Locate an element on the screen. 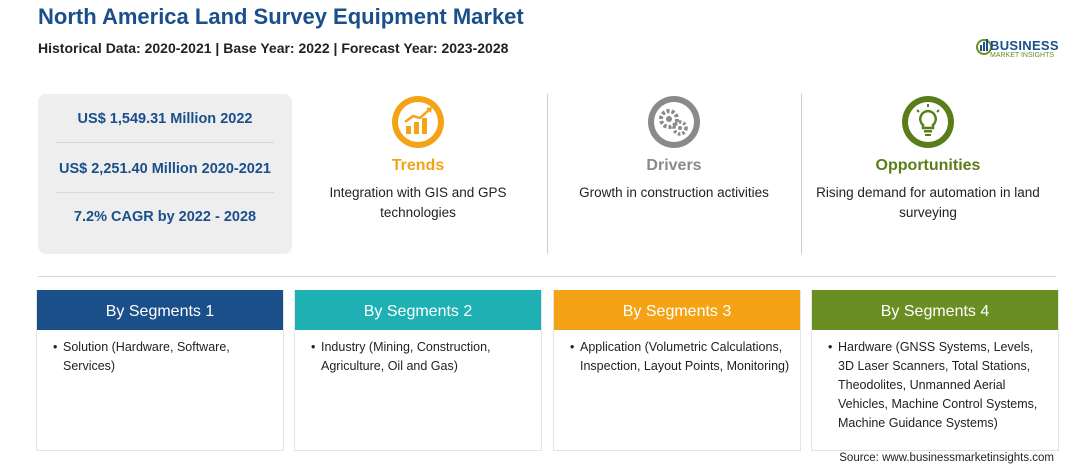  section-divider is located at coordinates (547, 276).